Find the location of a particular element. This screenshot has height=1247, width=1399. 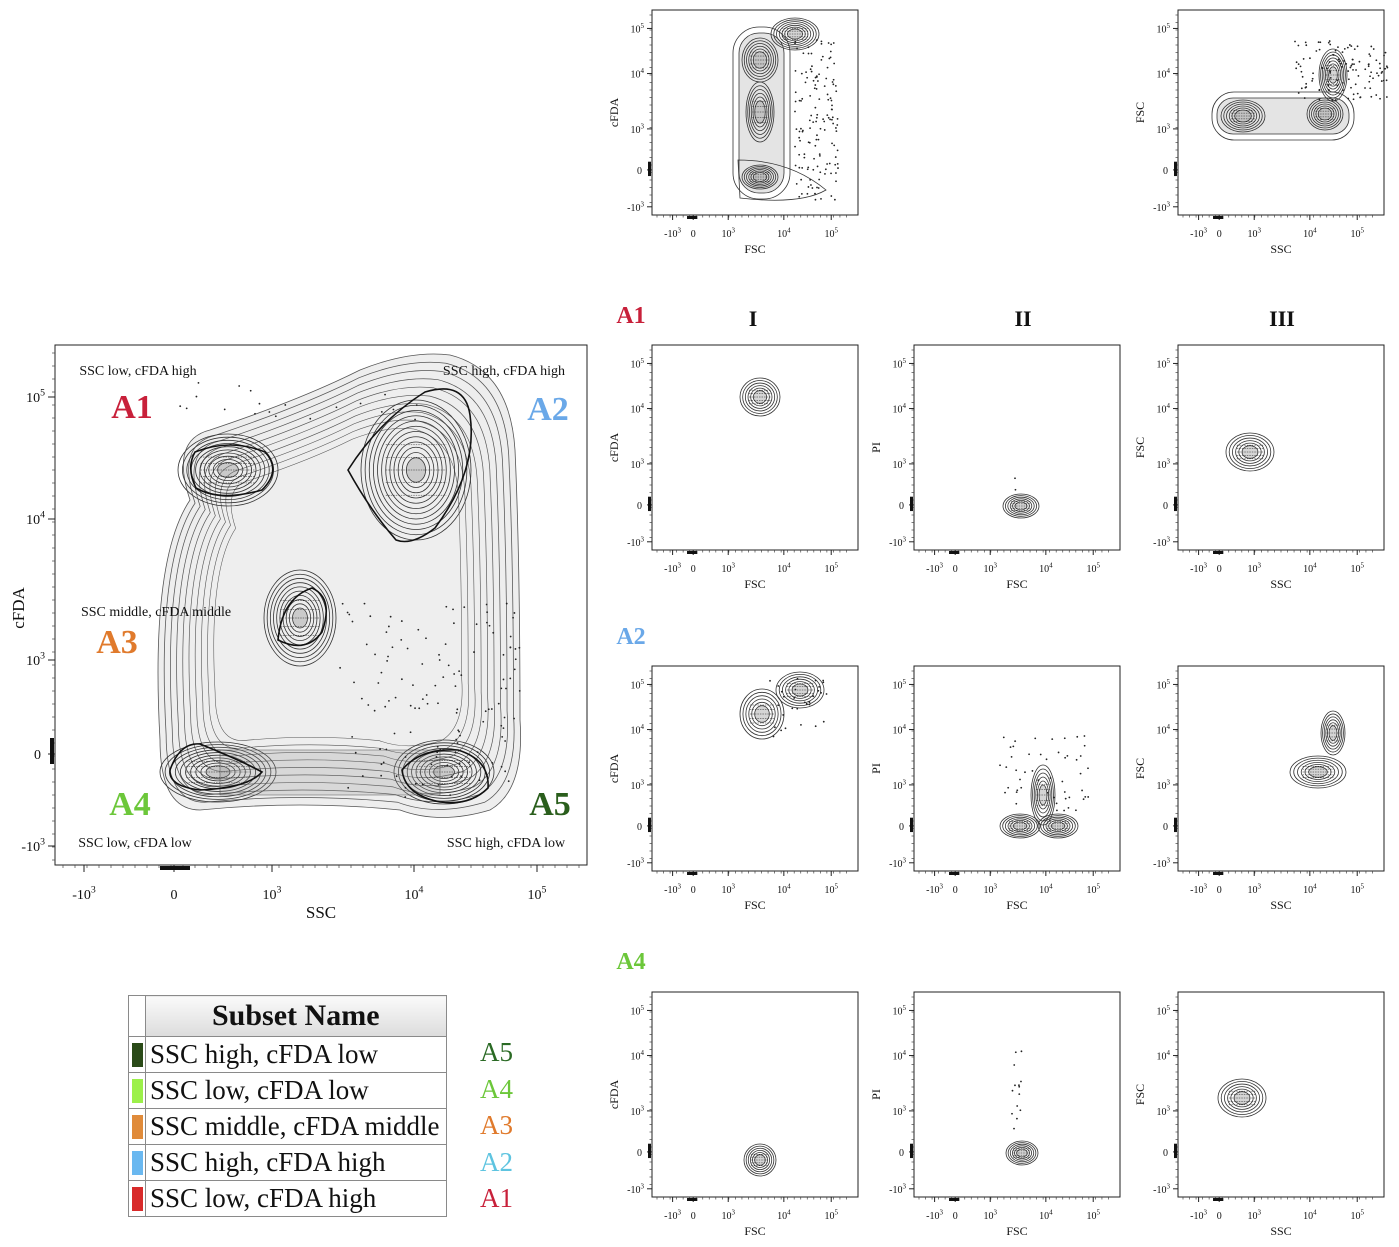

y-axis-label: cFDA is located at coordinates (614, 1095).